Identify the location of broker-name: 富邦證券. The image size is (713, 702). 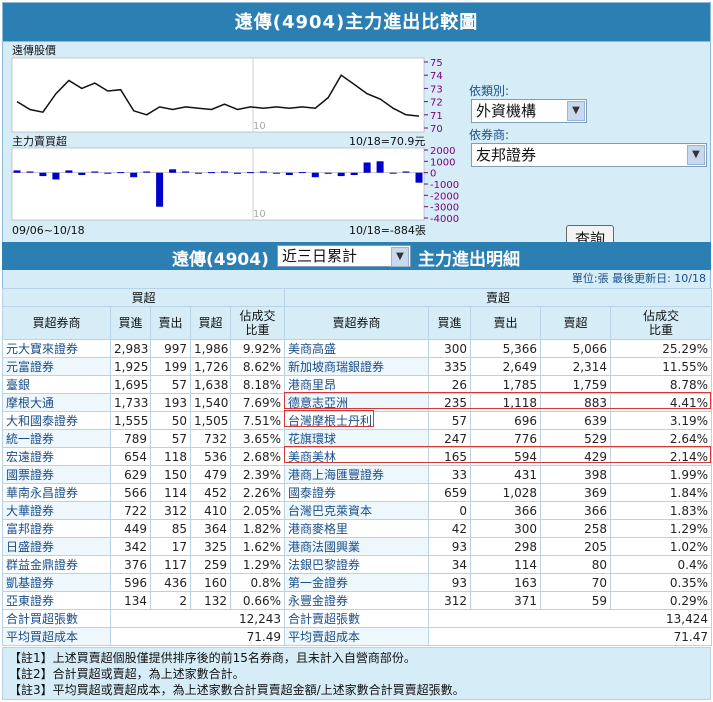
(56, 528).